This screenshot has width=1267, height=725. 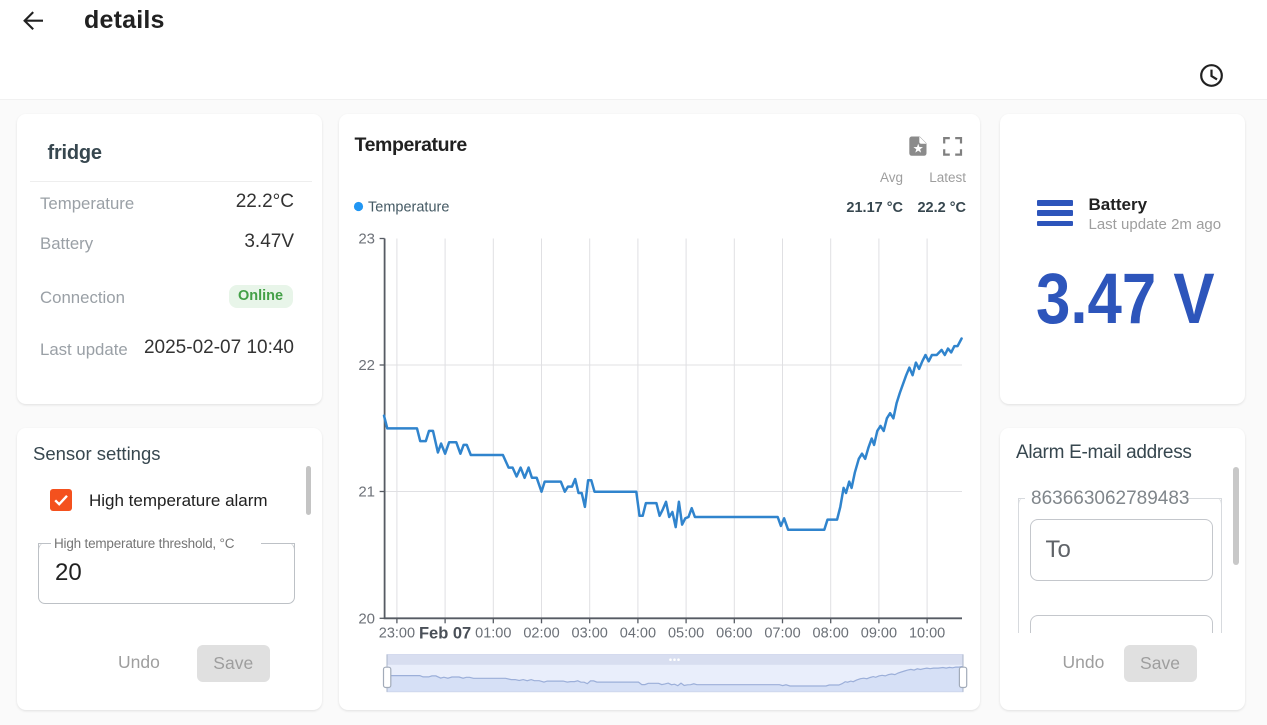 I want to click on svg-text: 03:00, so click(x=590, y=634).